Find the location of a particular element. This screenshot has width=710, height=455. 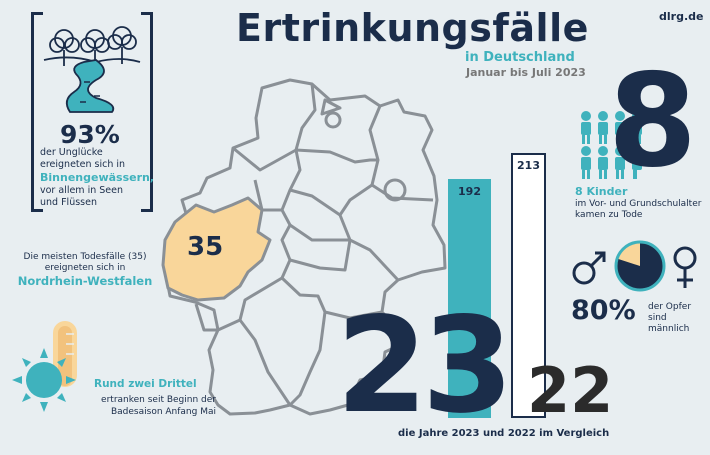

waters-highlight: Binnengewässern, is located at coordinates (97, 177).